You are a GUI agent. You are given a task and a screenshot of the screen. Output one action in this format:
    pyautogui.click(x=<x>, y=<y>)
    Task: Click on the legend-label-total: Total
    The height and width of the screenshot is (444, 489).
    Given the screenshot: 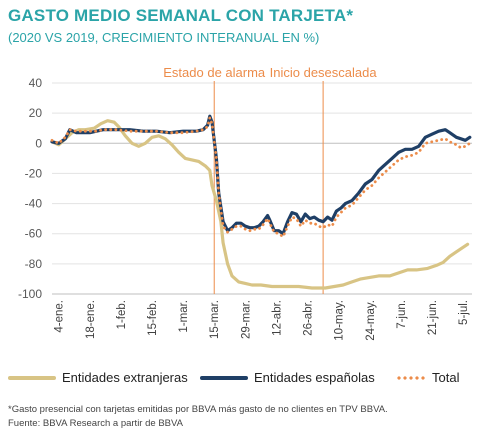 What is the action you would take?
    pyautogui.click(x=446, y=377)
    